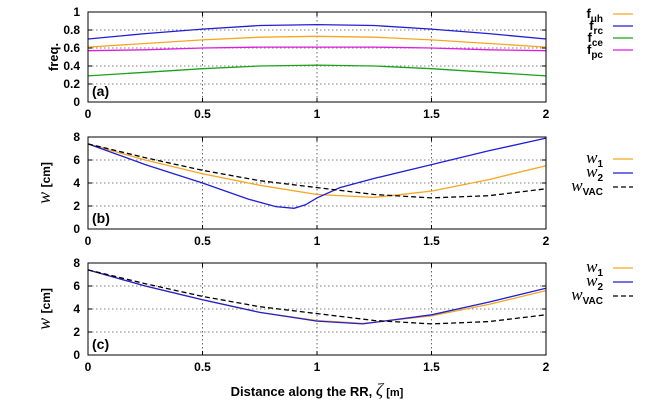 This screenshot has height=403, width=657. Describe the element at coordinates (317, 31) in the screenshot. I see `series-line-f-rc` at that location.